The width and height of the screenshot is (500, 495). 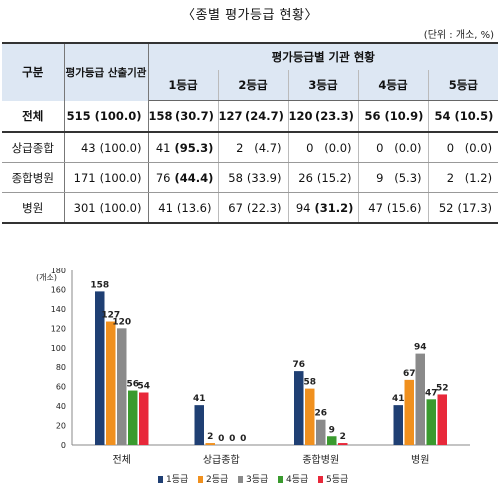 I want to click on legend-label: 3등급, so click(x=257, y=479).